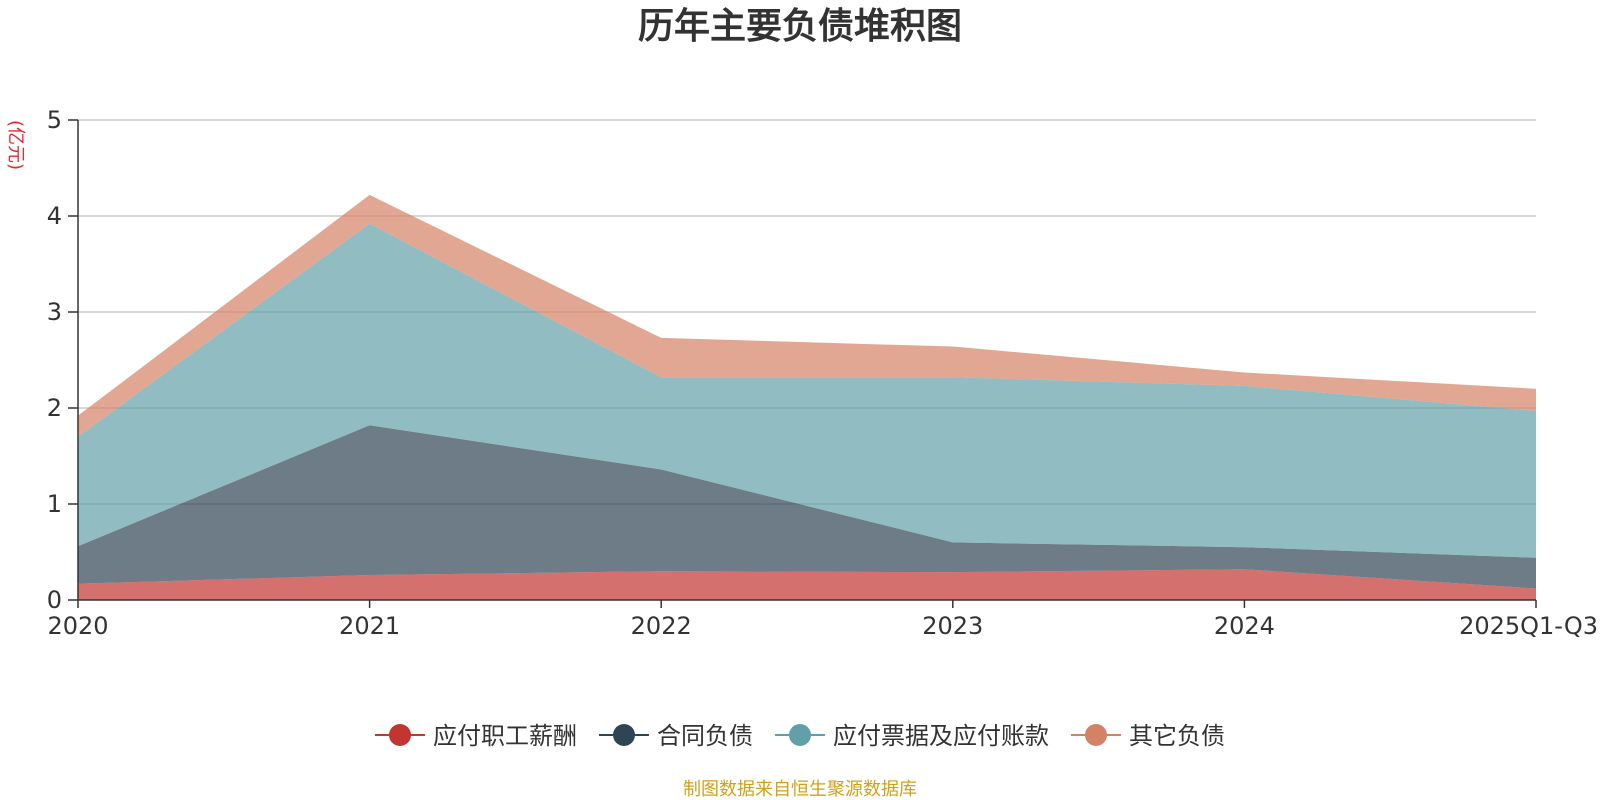 Image resolution: width=1600 pixels, height=800 pixels. I want to click on legend-item-3: 应付票据及应付账款, so click(912, 736).